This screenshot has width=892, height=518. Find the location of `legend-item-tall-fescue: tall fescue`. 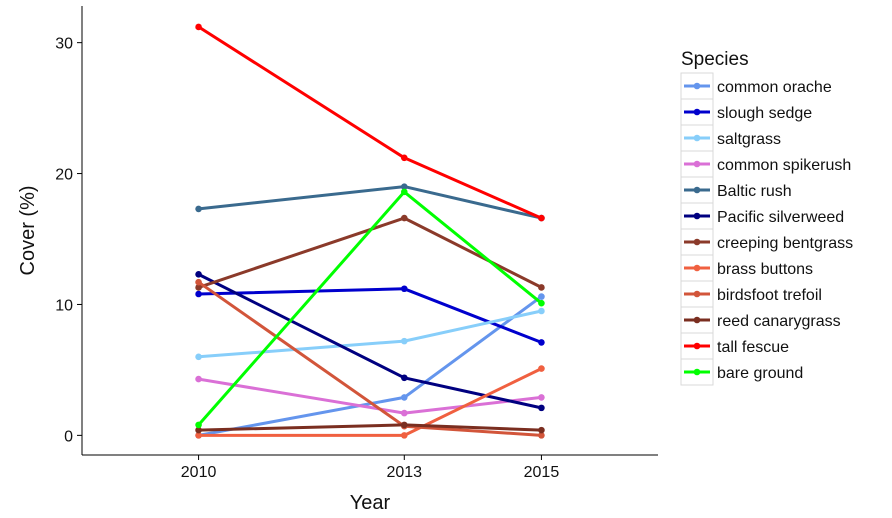

legend-item-tall-fescue: tall fescue is located at coordinates (734, 346).